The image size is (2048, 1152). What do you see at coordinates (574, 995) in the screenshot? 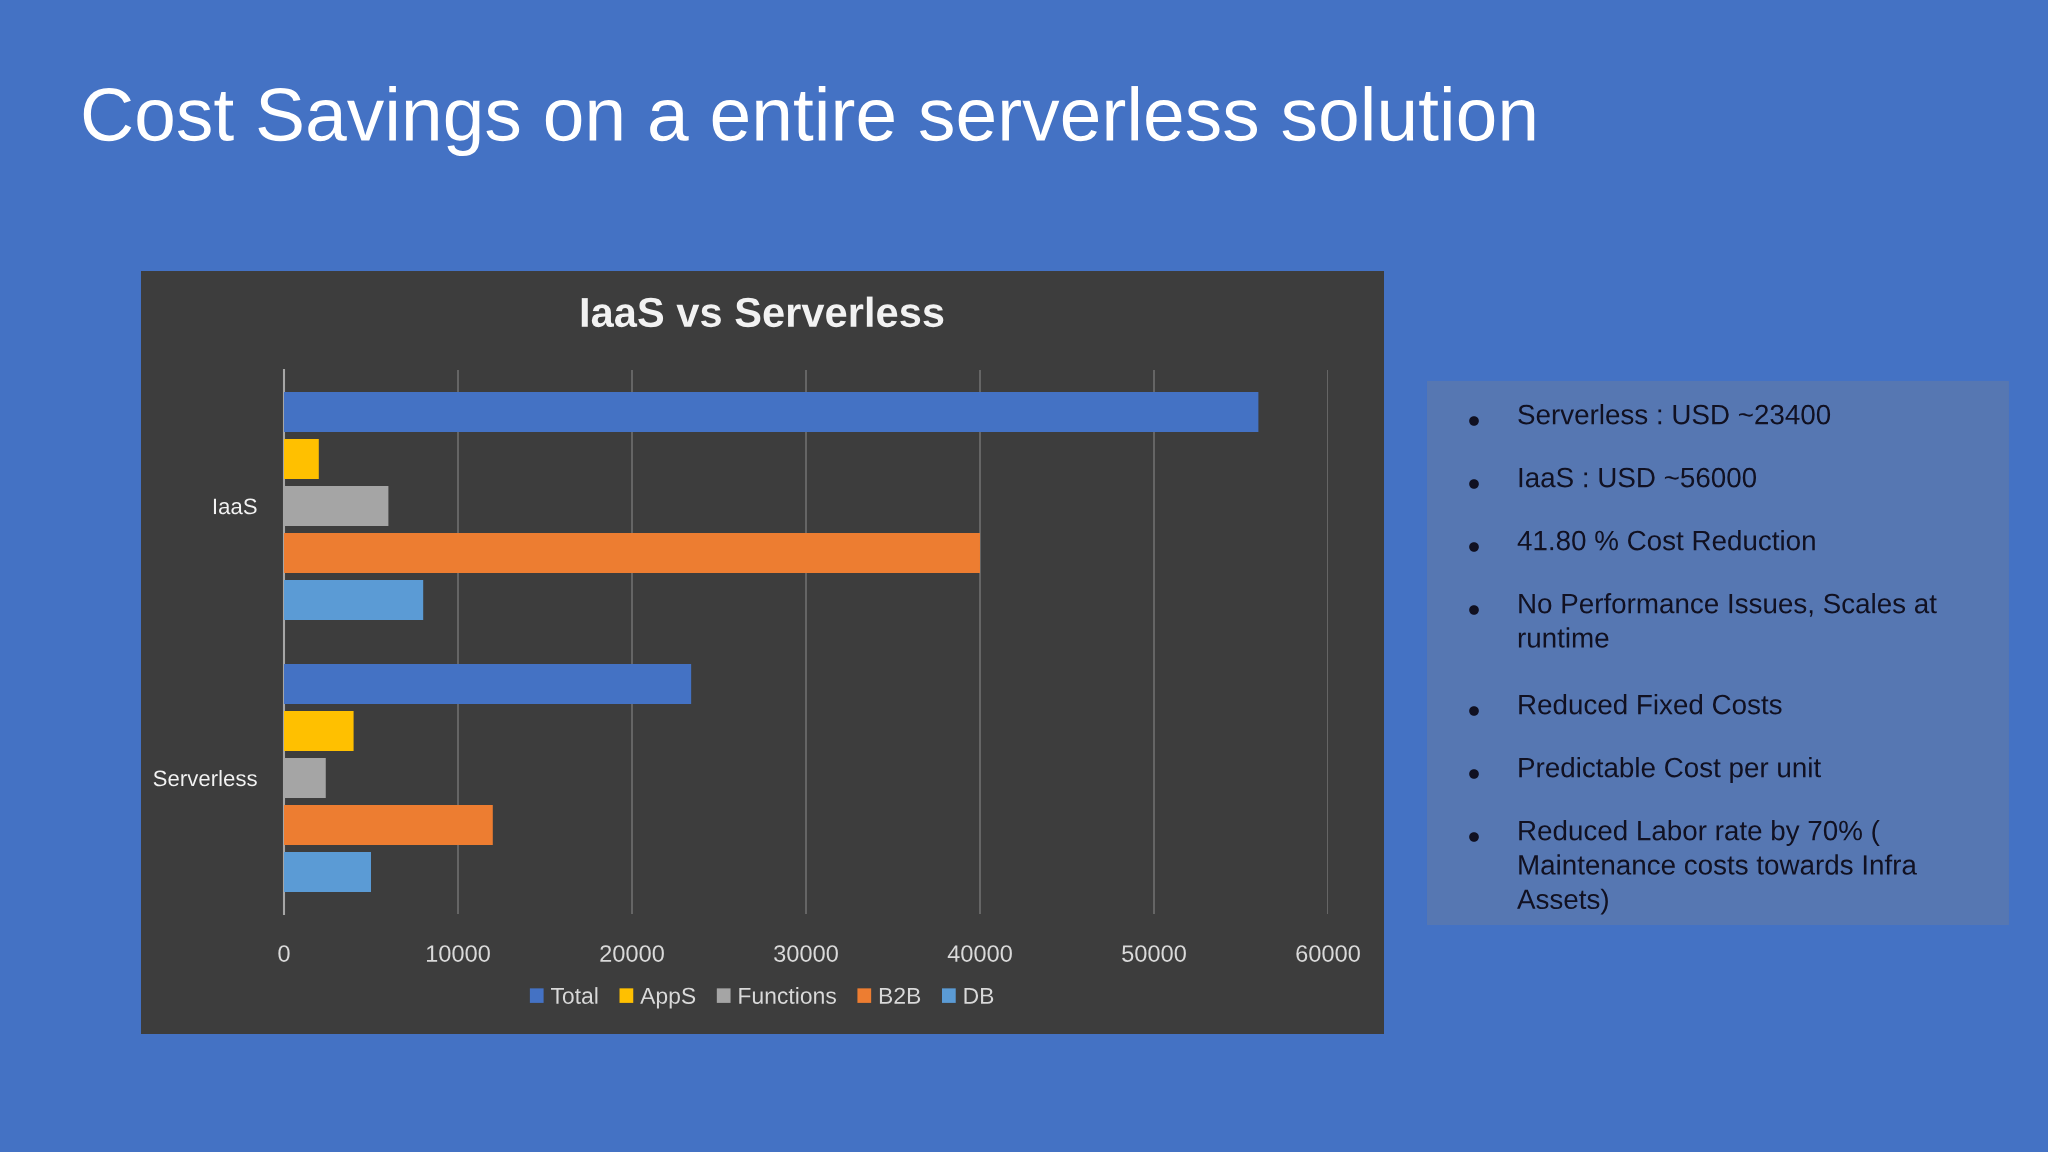
I see `legend-label: Total` at bounding box center [574, 995].